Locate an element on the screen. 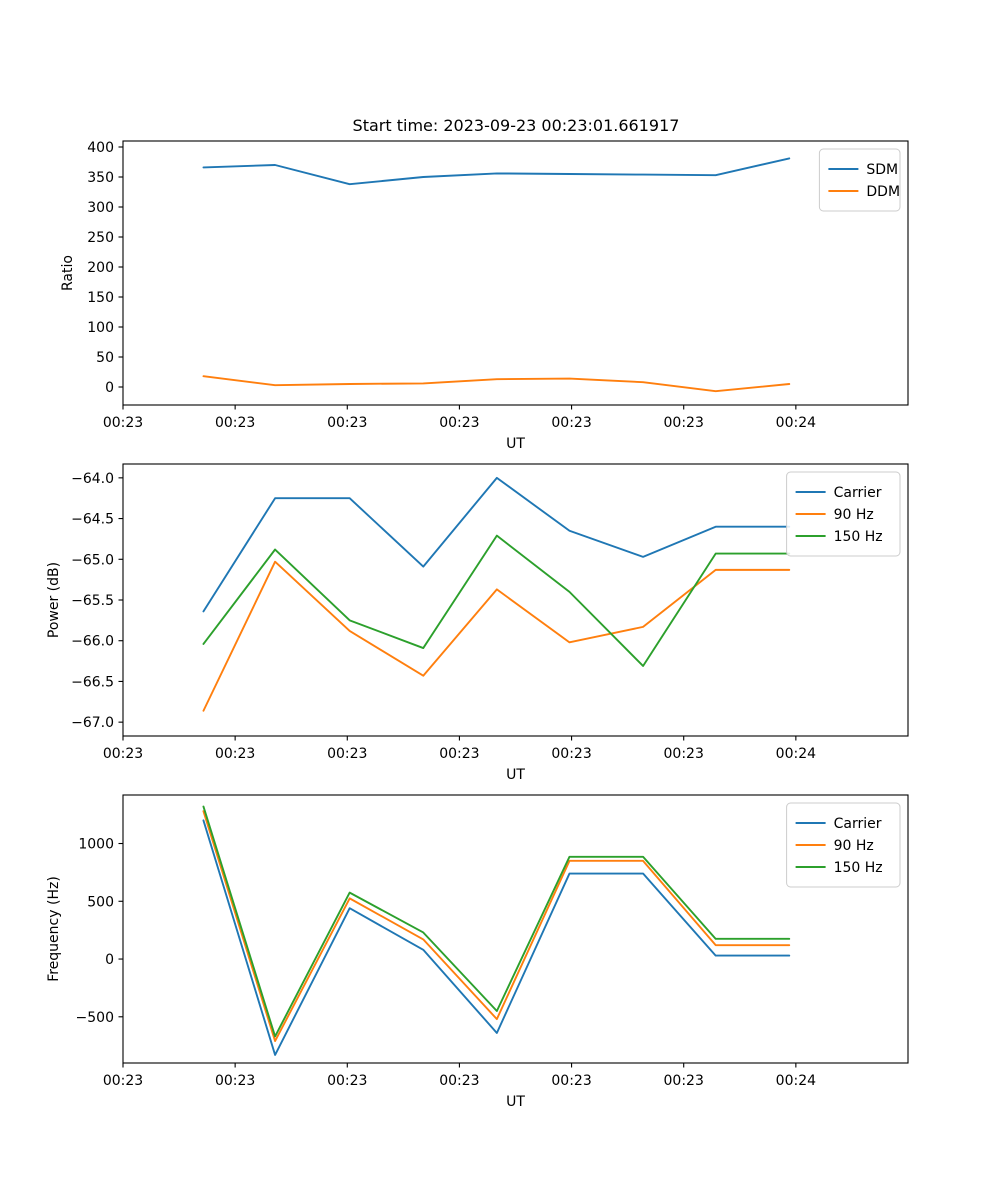  y-tick-label: 100 is located at coordinates (100, 328).